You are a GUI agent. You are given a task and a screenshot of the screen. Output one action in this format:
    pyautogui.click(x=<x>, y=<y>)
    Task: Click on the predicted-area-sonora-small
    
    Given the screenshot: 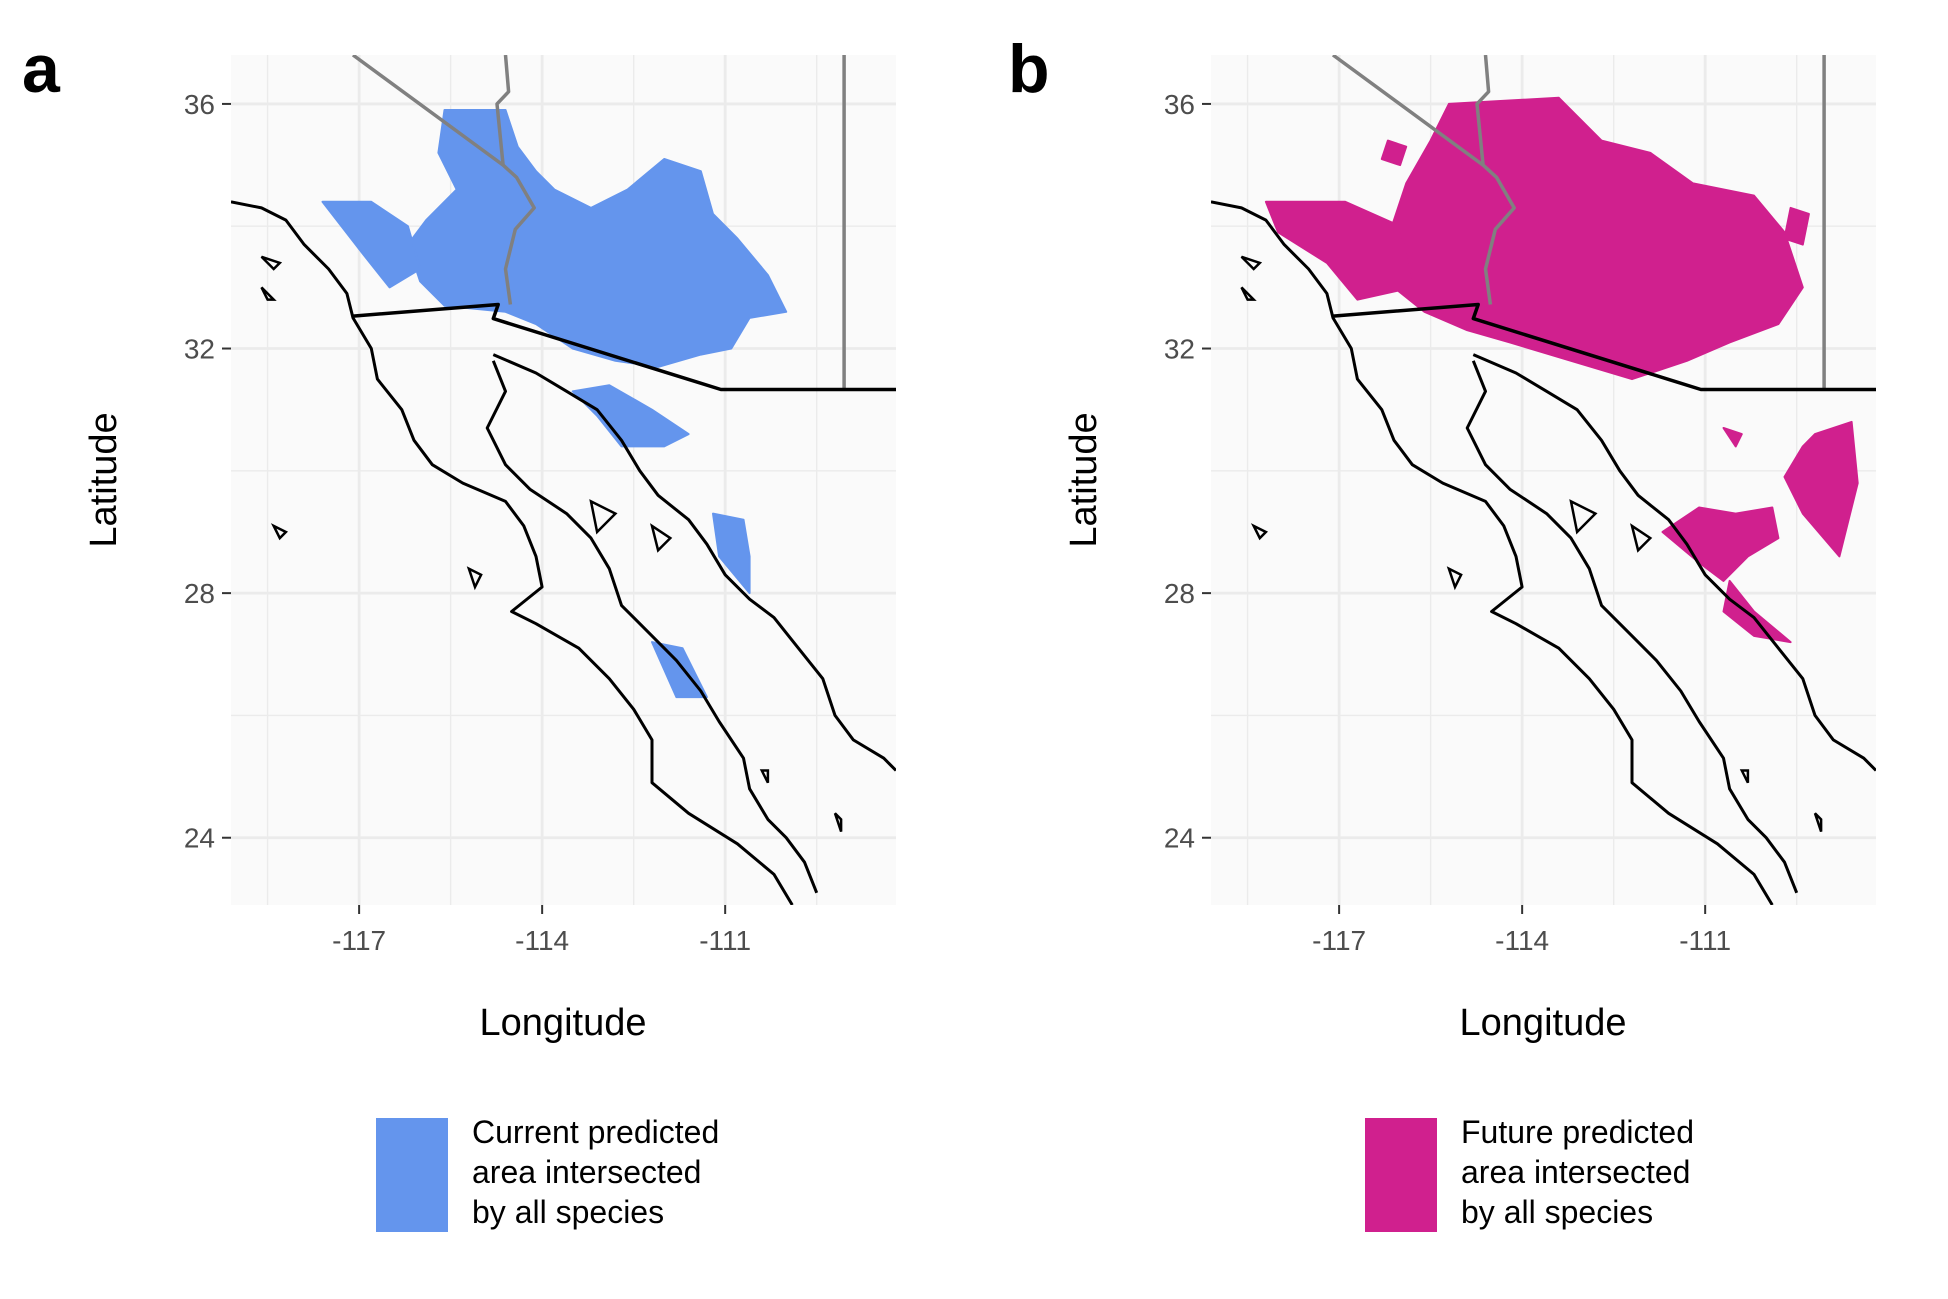 What is the action you would take?
    pyautogui.click(x=1732, y=437)
    